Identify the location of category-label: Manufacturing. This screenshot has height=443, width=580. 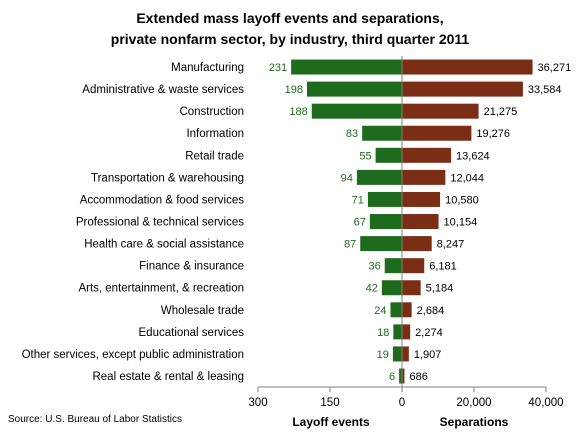
(207, 68).